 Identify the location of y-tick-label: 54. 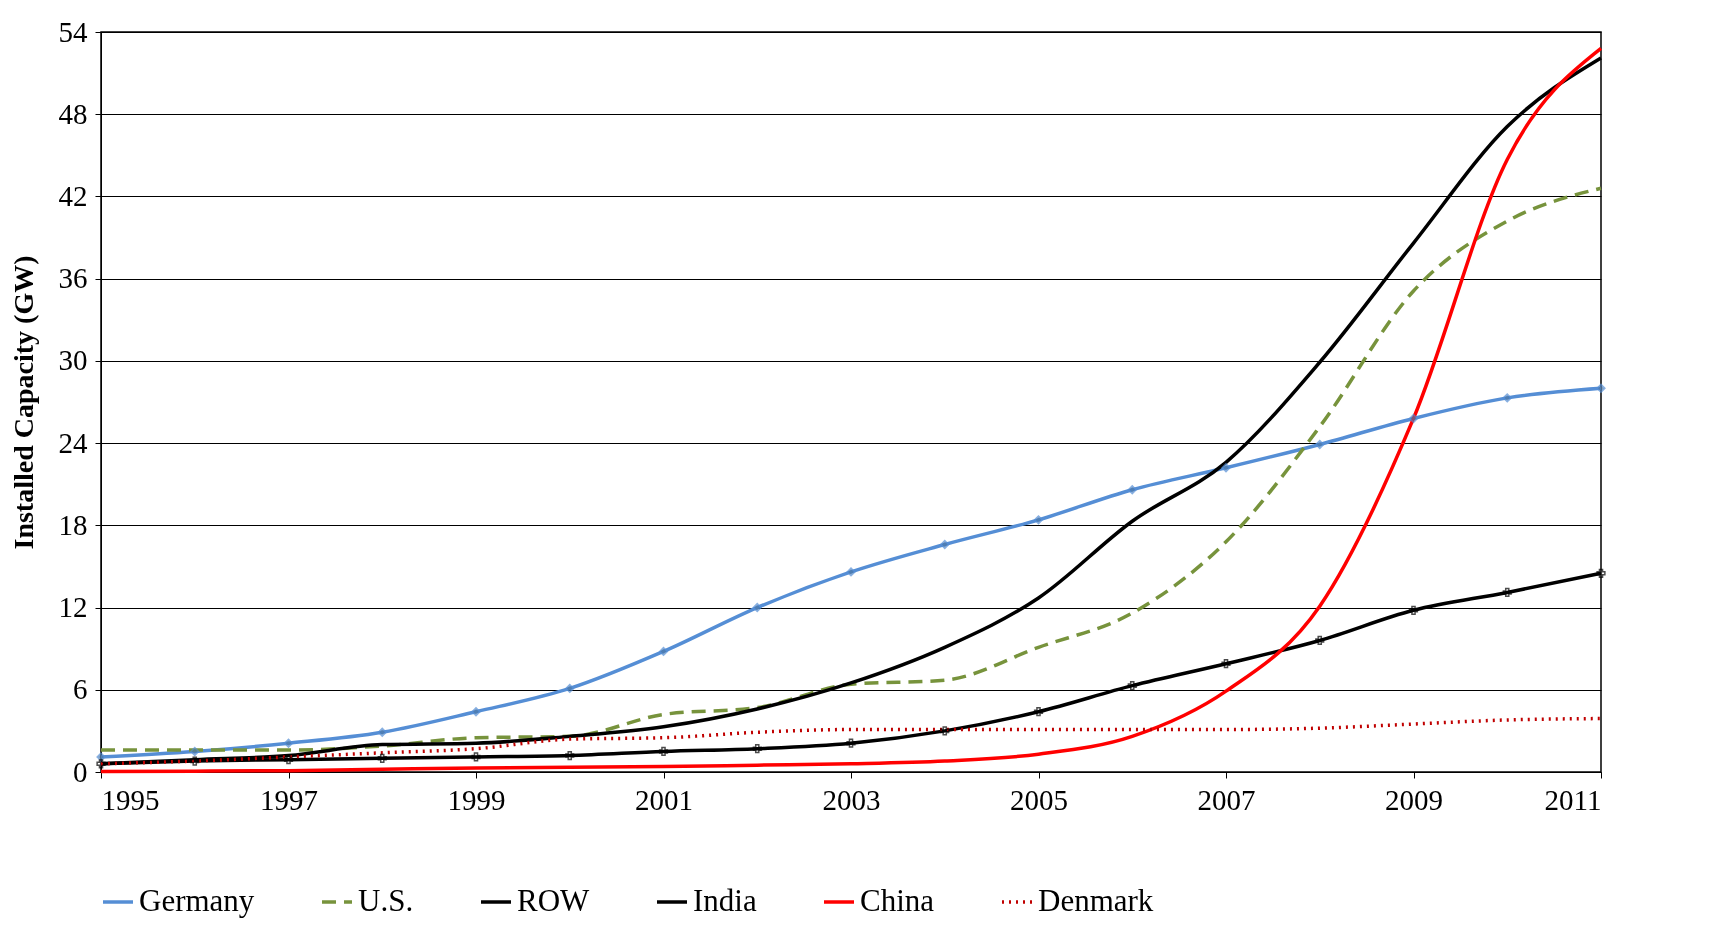
(73, 31).